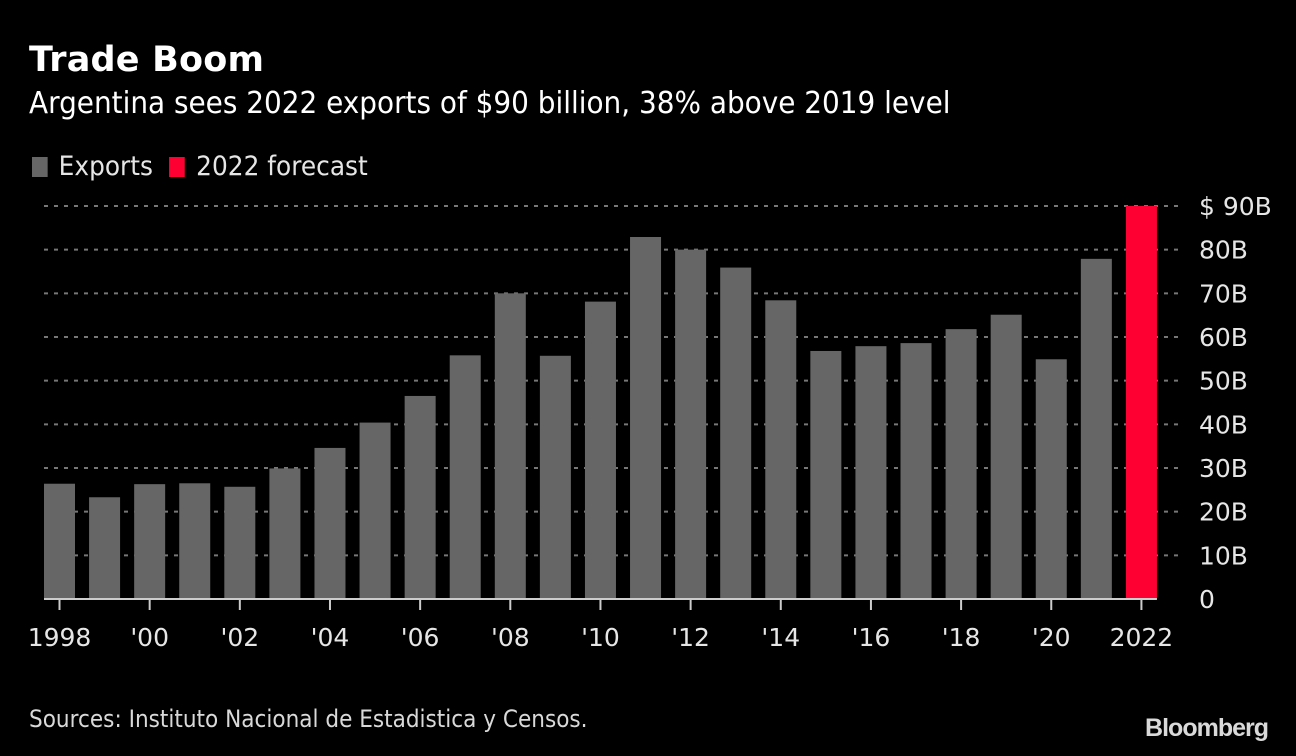  I want to click on bar-exports-1999, so click(105, 548).